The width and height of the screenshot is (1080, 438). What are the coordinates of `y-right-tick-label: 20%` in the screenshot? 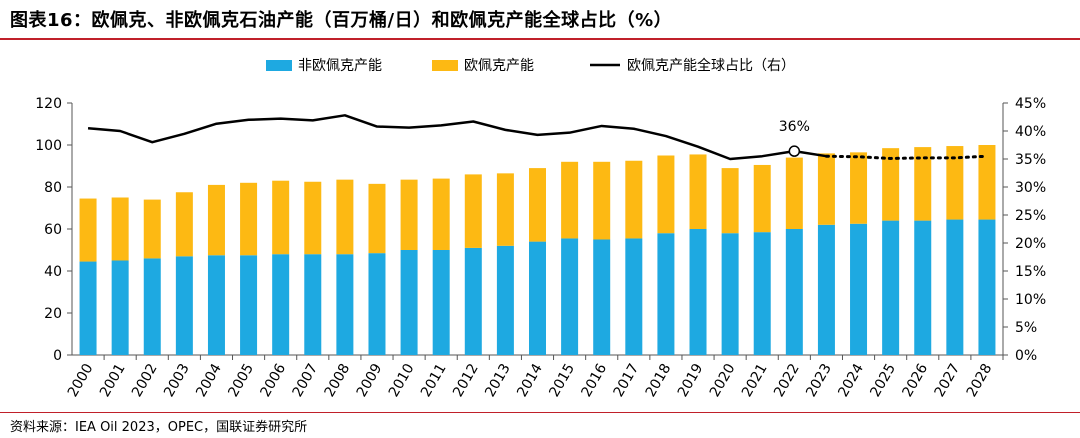 It's located at (1030, 244).